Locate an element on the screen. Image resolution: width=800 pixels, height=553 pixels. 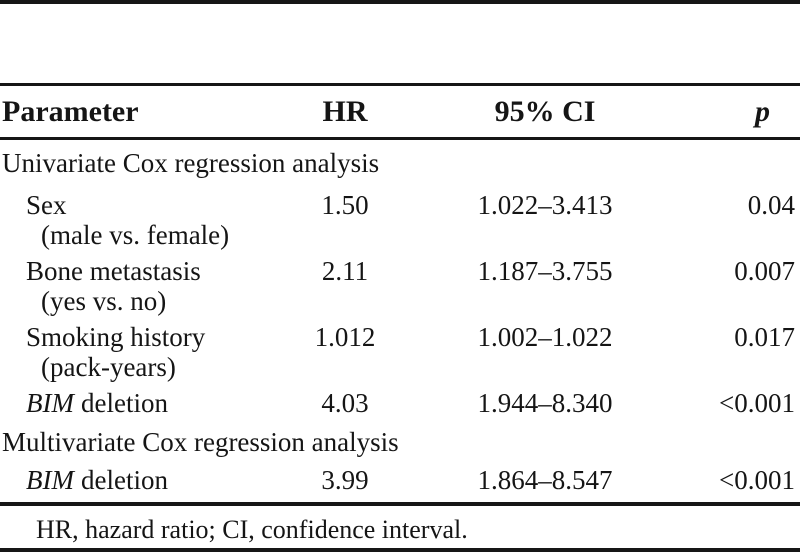
ci-value: 1.187–3.755 is located at coordinates (545, 271).